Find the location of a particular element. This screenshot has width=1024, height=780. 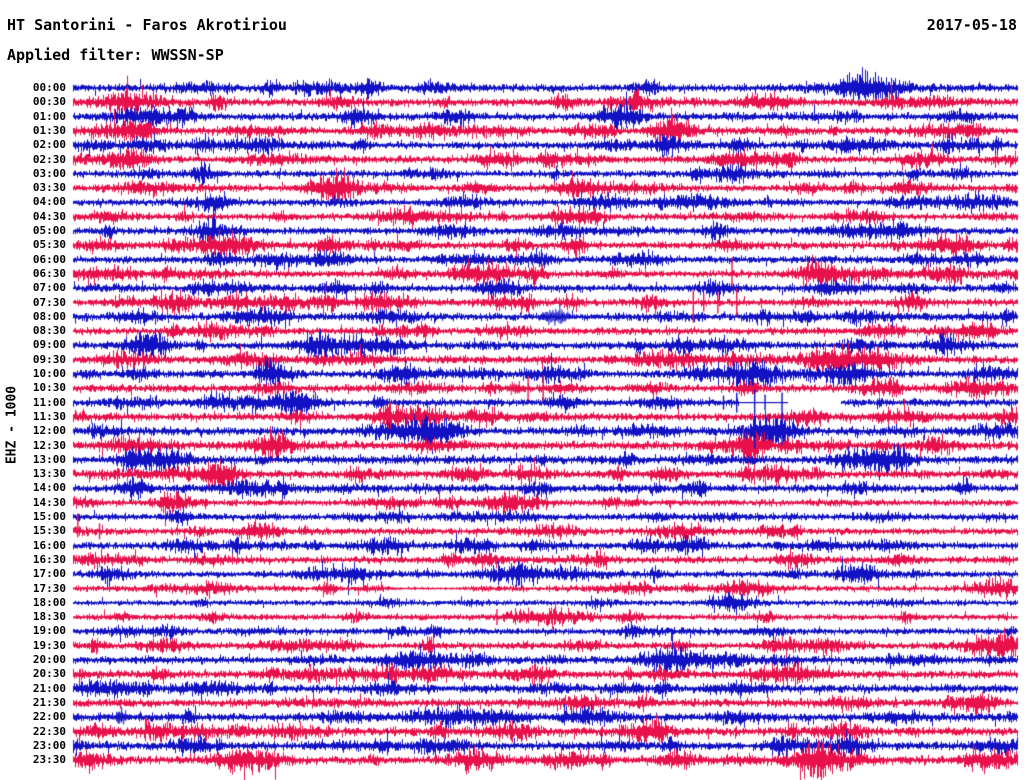

time-label-1830: 18:30 is located at coordinates (49, 617).